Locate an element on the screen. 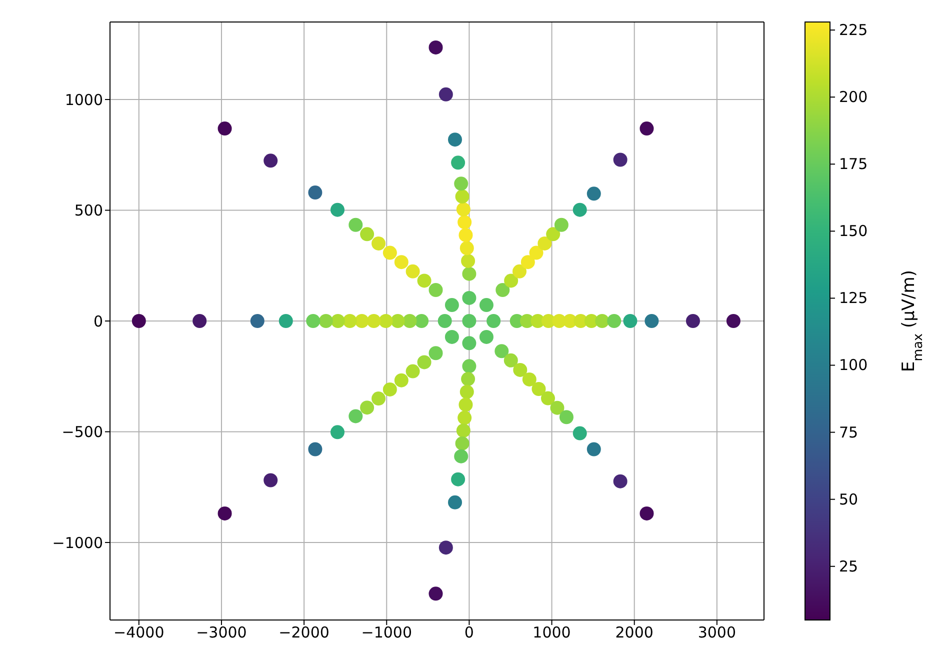 Image resolution: width=927 pixels, height=647 pixels. color-bar-label: 225 is located at coordinates (853, 30).